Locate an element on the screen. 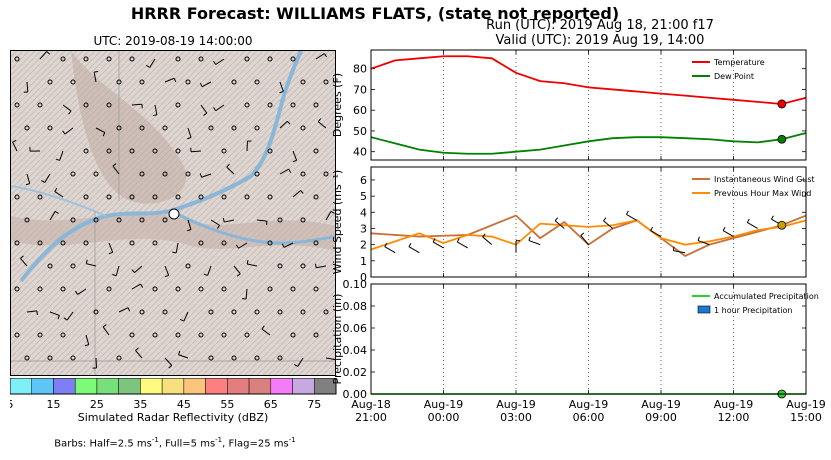 The height and width of the screenshot is (460, 831). y-tick-label: 60 is located at coordinates (360, 110).